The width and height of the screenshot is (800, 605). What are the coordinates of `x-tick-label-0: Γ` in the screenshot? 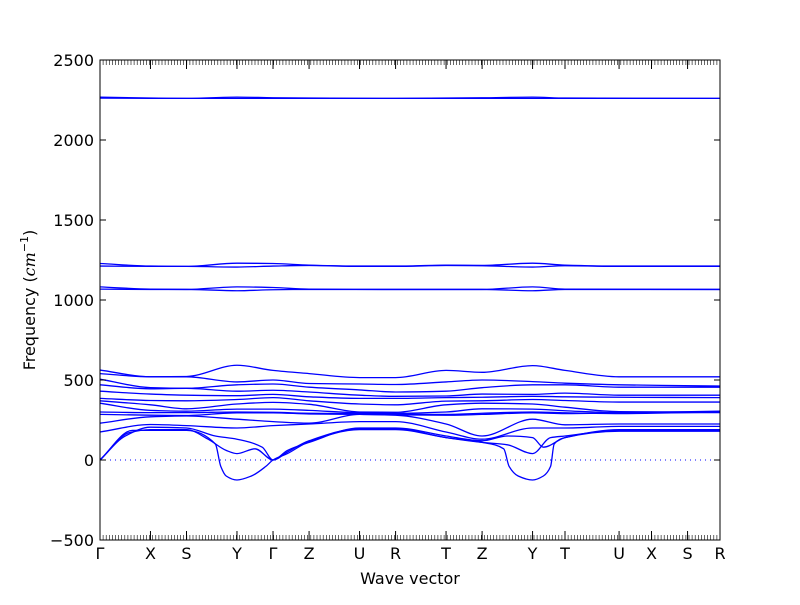 It's located at (100, 553).